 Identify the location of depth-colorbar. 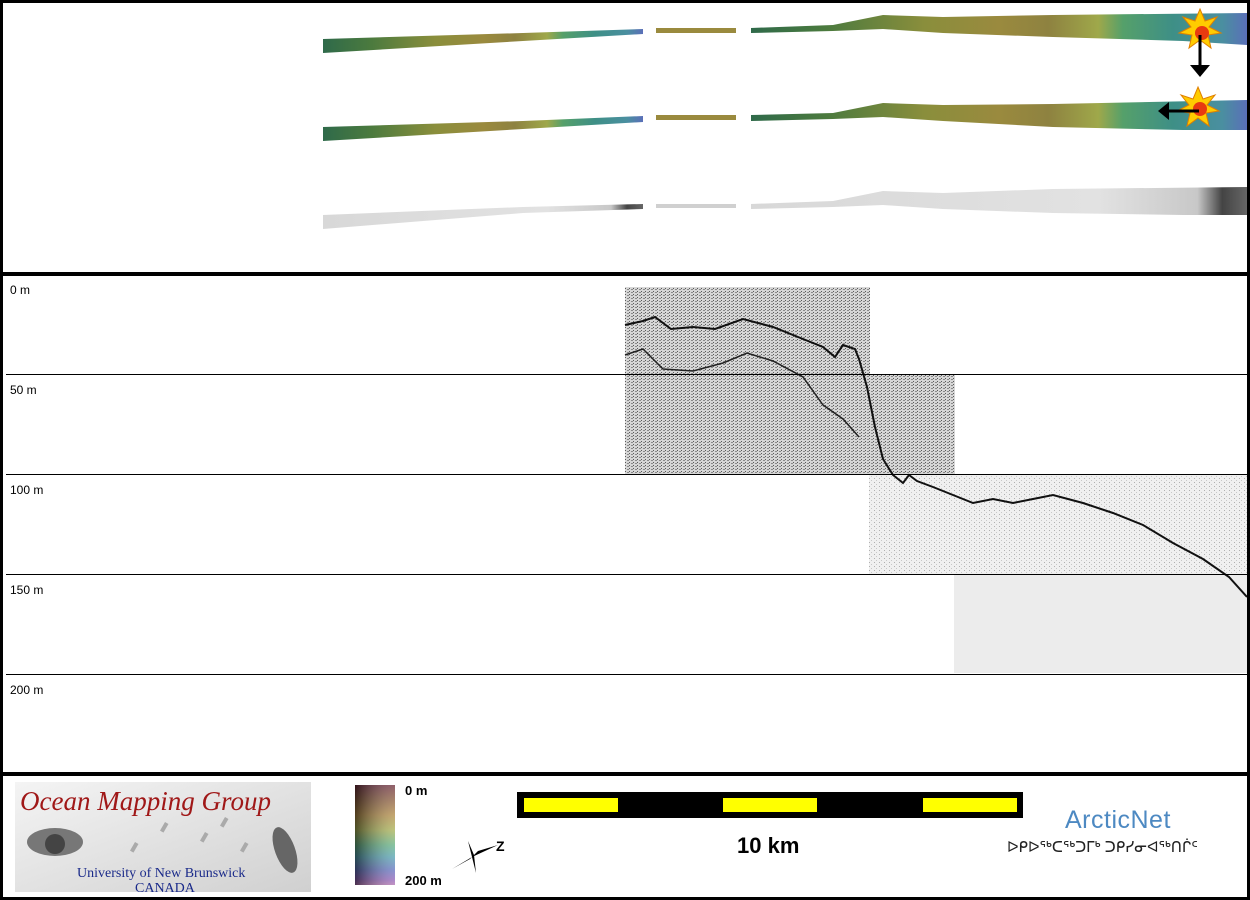
(375, 835).